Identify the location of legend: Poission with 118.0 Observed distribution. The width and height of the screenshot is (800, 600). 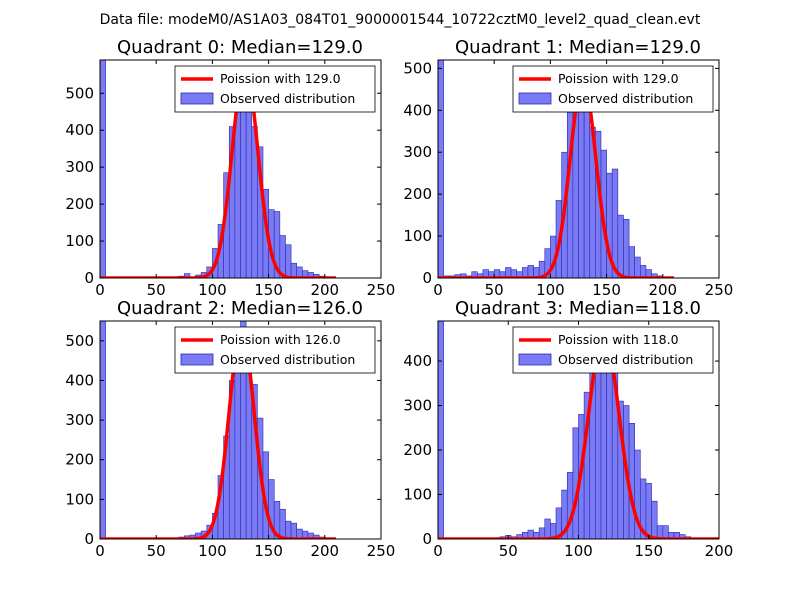
(613, 350).